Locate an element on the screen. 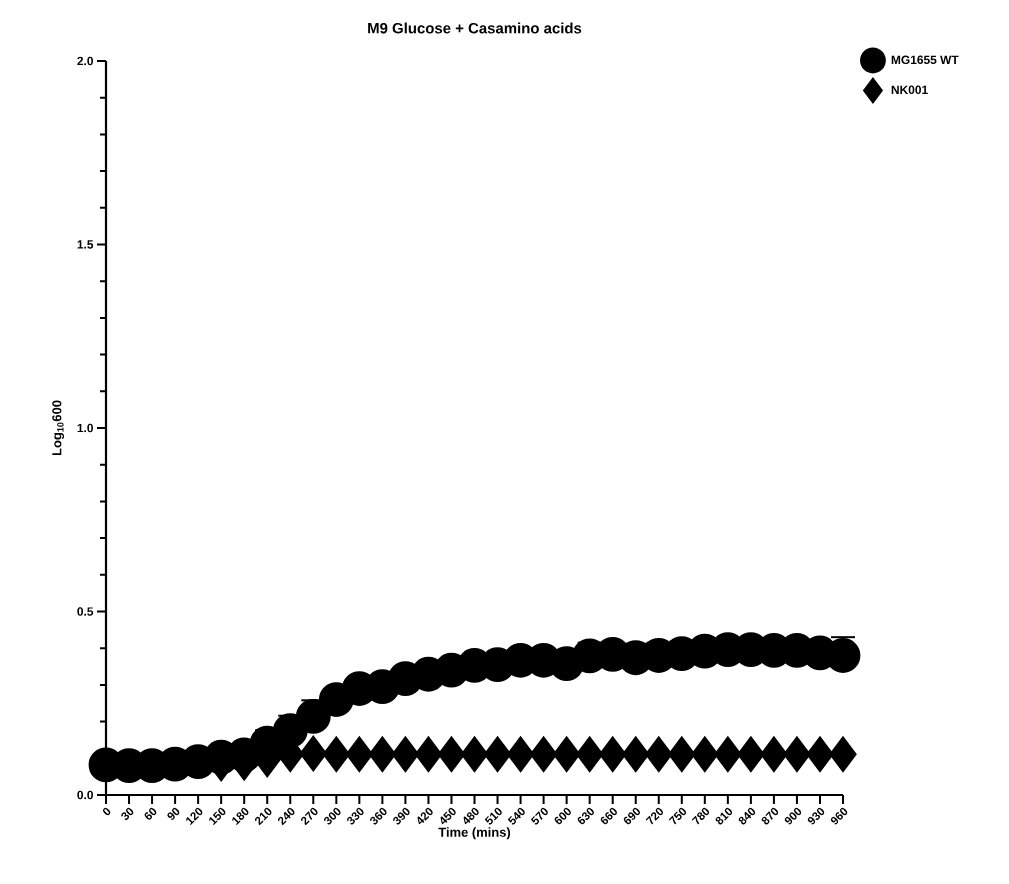  y-tick-label: 0.5 is located at coordinates (85, 611).